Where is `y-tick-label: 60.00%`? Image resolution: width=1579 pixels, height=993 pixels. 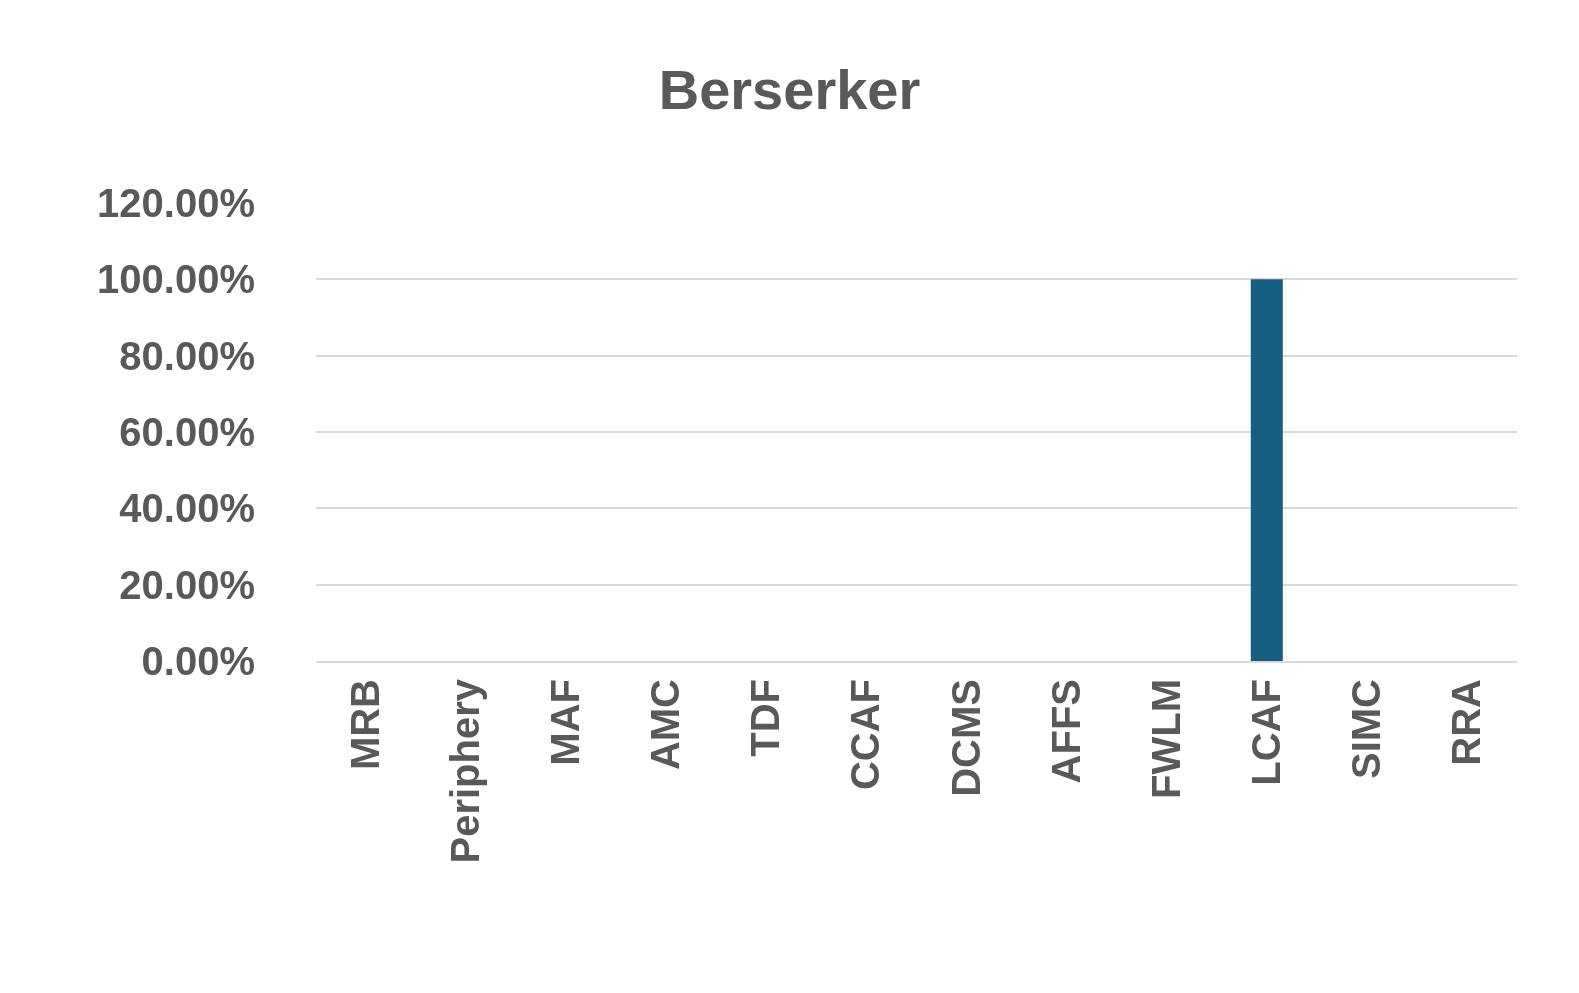
y-tick-label: 60.00% is located at coordinates (187, 432).